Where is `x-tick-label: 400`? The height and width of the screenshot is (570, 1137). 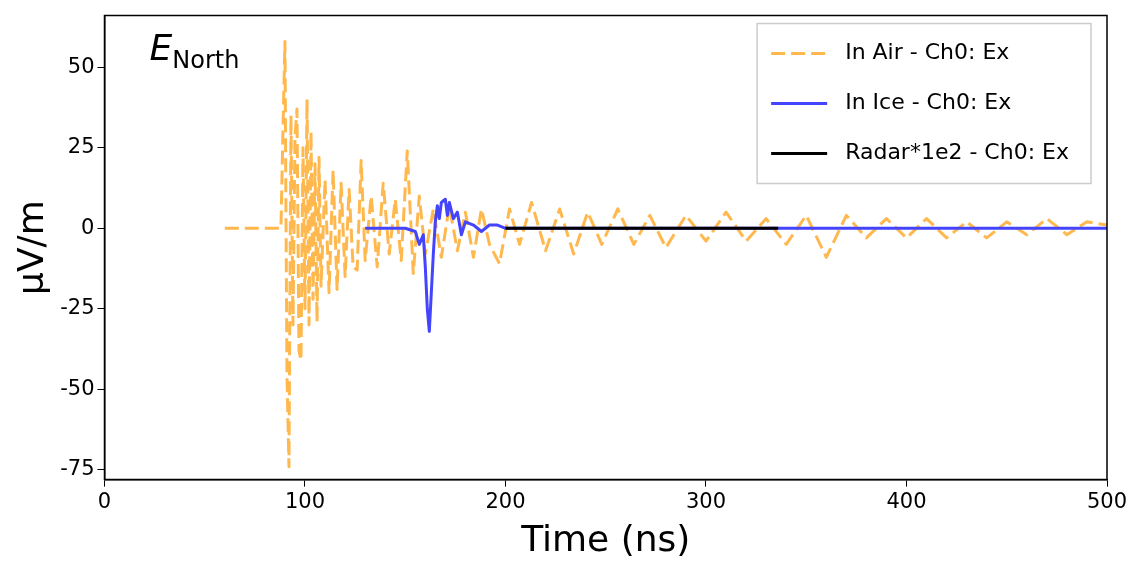
x-tick-label: 400 is located at coordinates (906, 500).